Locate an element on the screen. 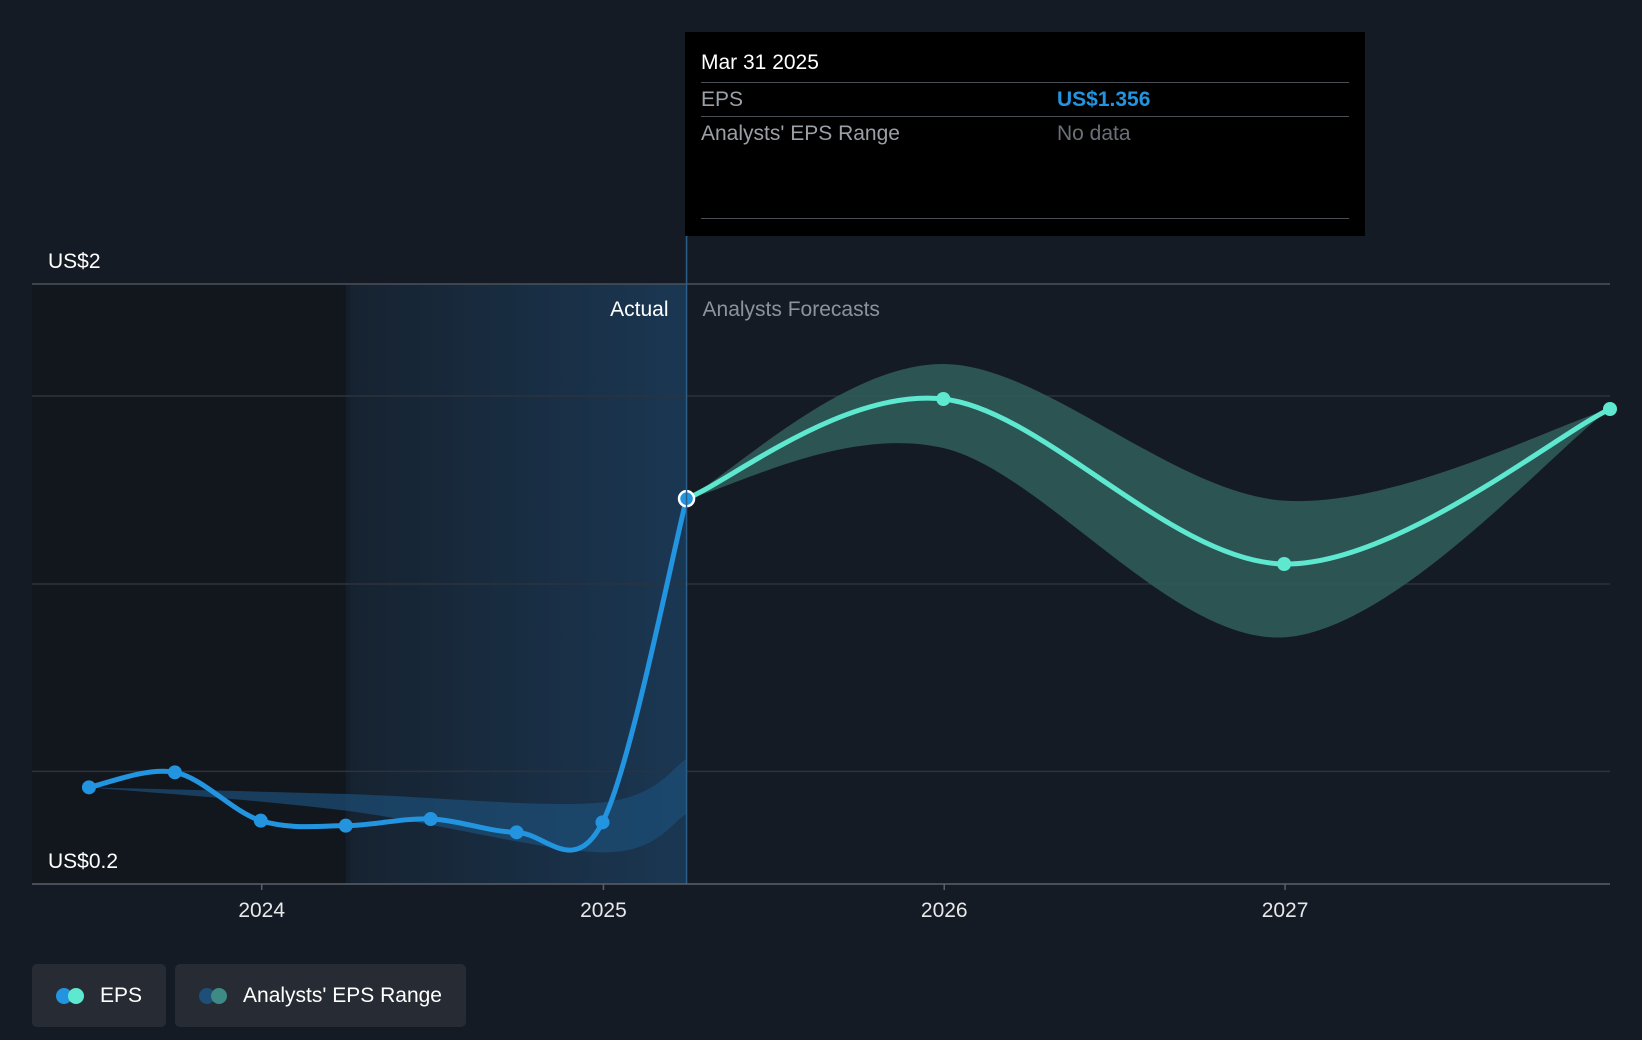 The image size is (1642, 1040). x-tick-label: 2026 is located at coordinates (944, 910).